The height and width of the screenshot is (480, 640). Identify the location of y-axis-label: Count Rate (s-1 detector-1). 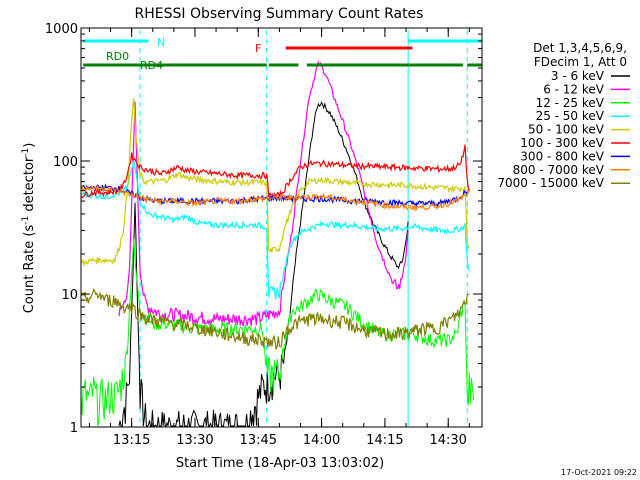
(29, 228).